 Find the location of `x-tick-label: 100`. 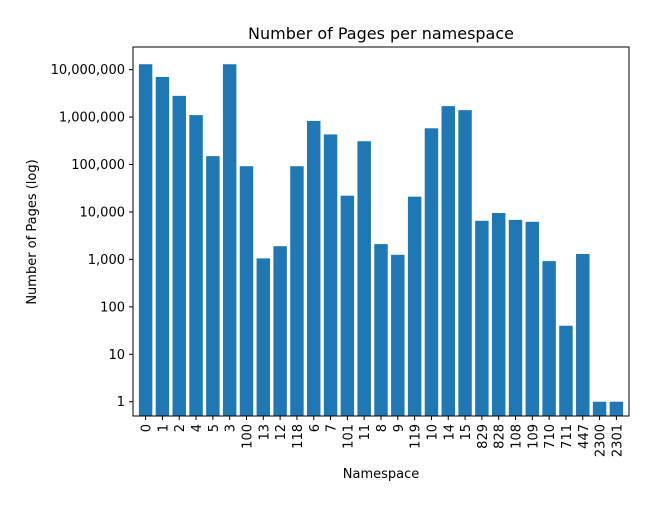

x-tick-label: 100 is located at coordinates (247, 436).